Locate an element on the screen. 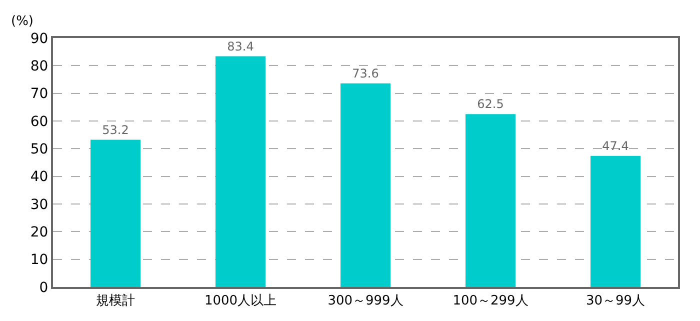  x-tick-label: 100～299人 is located at coordinates (490, 301).